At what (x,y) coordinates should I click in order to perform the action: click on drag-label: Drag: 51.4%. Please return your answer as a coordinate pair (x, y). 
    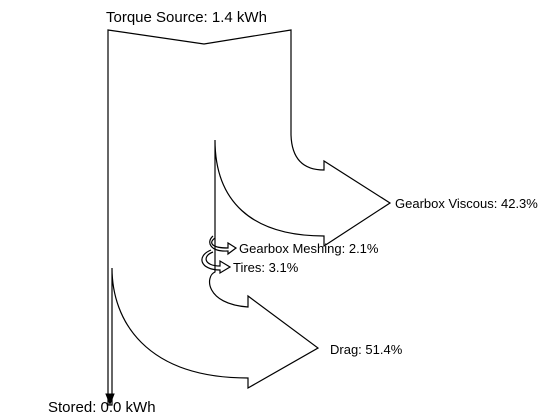
    Looking at the image, I should click on (366, 349).